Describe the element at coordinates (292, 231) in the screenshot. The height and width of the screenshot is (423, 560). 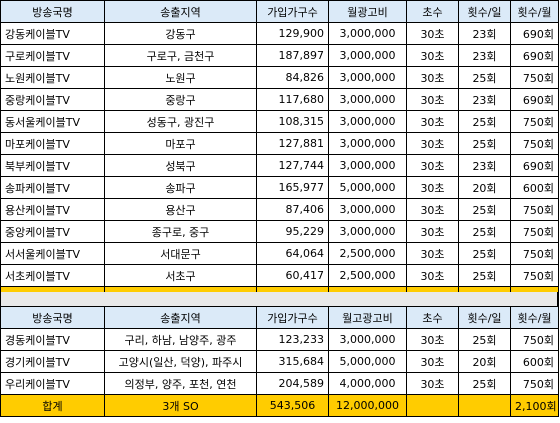
I see `subscriber-count-cell: 95,229` at that location.